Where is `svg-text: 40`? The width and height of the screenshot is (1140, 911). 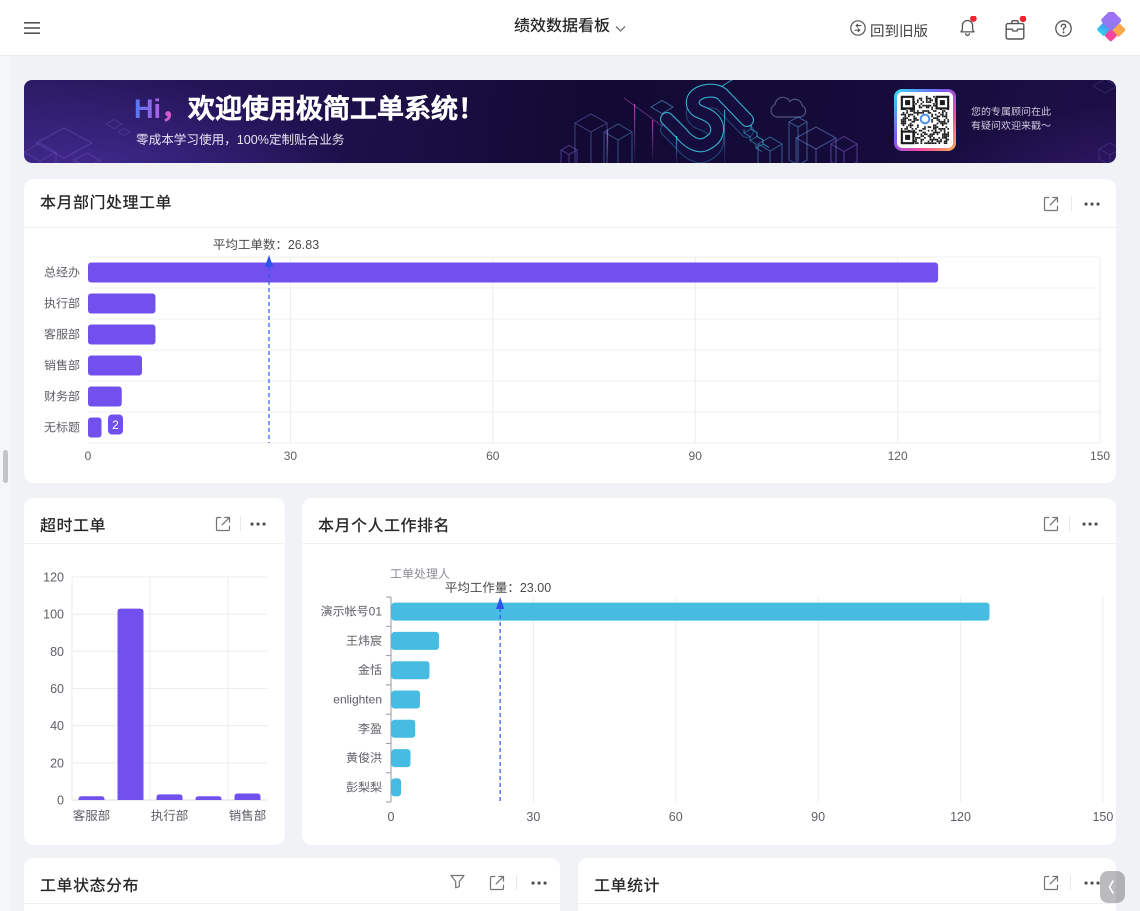
svg-text: 40 is located at coordinates (57, 726).